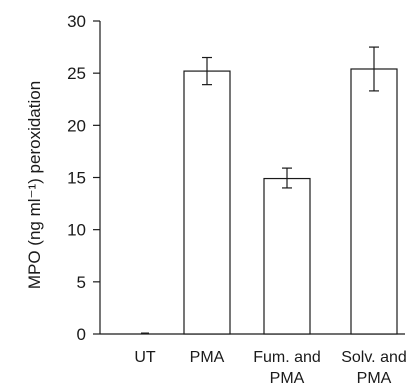 This screenshot has width=406, height=388. What do you see at coordinates (76, 21) in the screenshot?
I see `y-tick-label: 30` at bounding box center [76, 21].